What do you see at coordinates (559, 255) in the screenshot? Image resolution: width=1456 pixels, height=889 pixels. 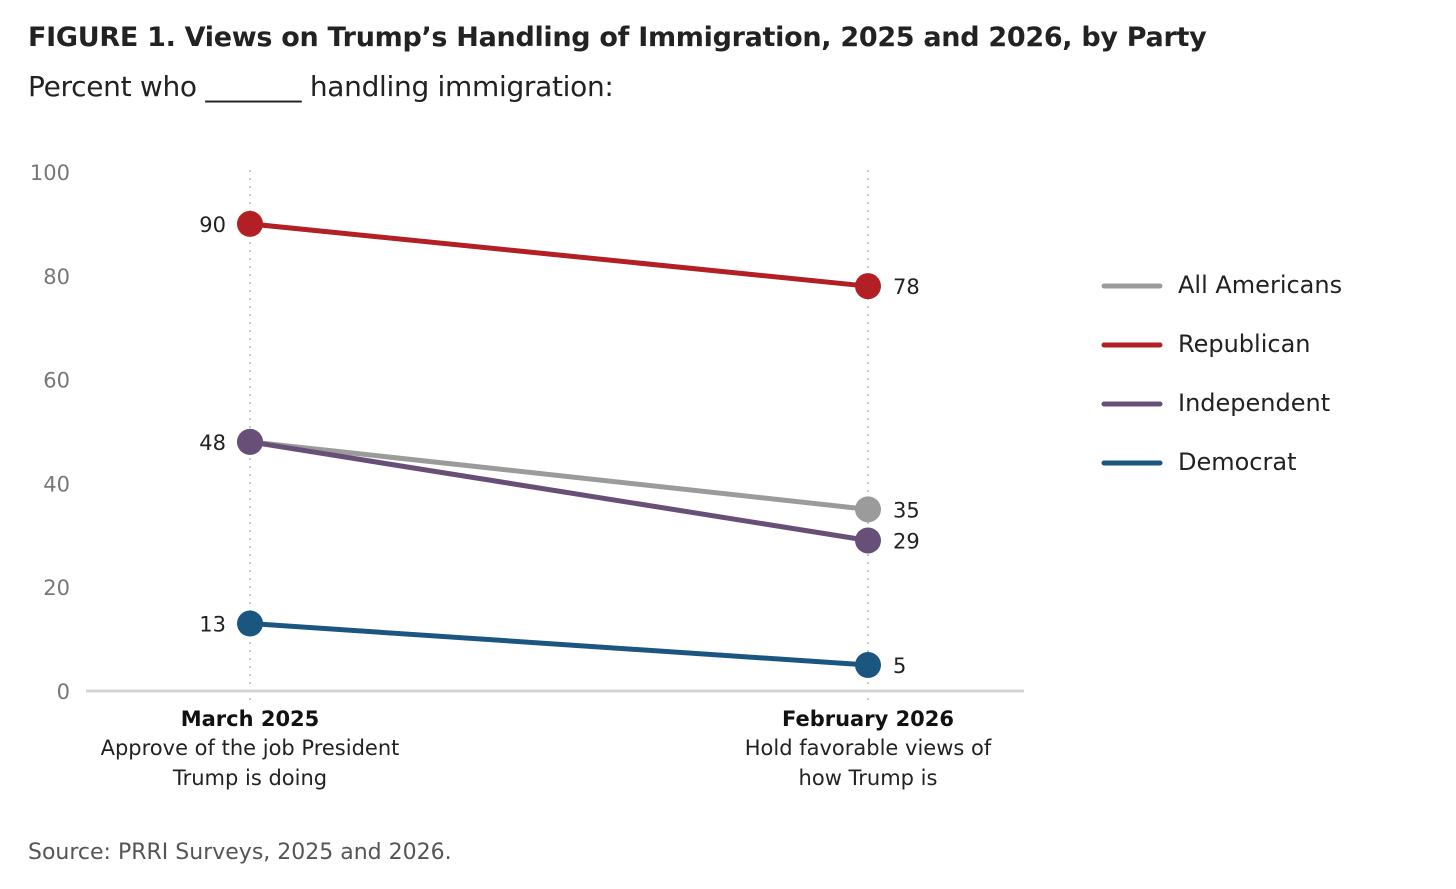 I see `series-line-republican` at bounding box center [559, 255].